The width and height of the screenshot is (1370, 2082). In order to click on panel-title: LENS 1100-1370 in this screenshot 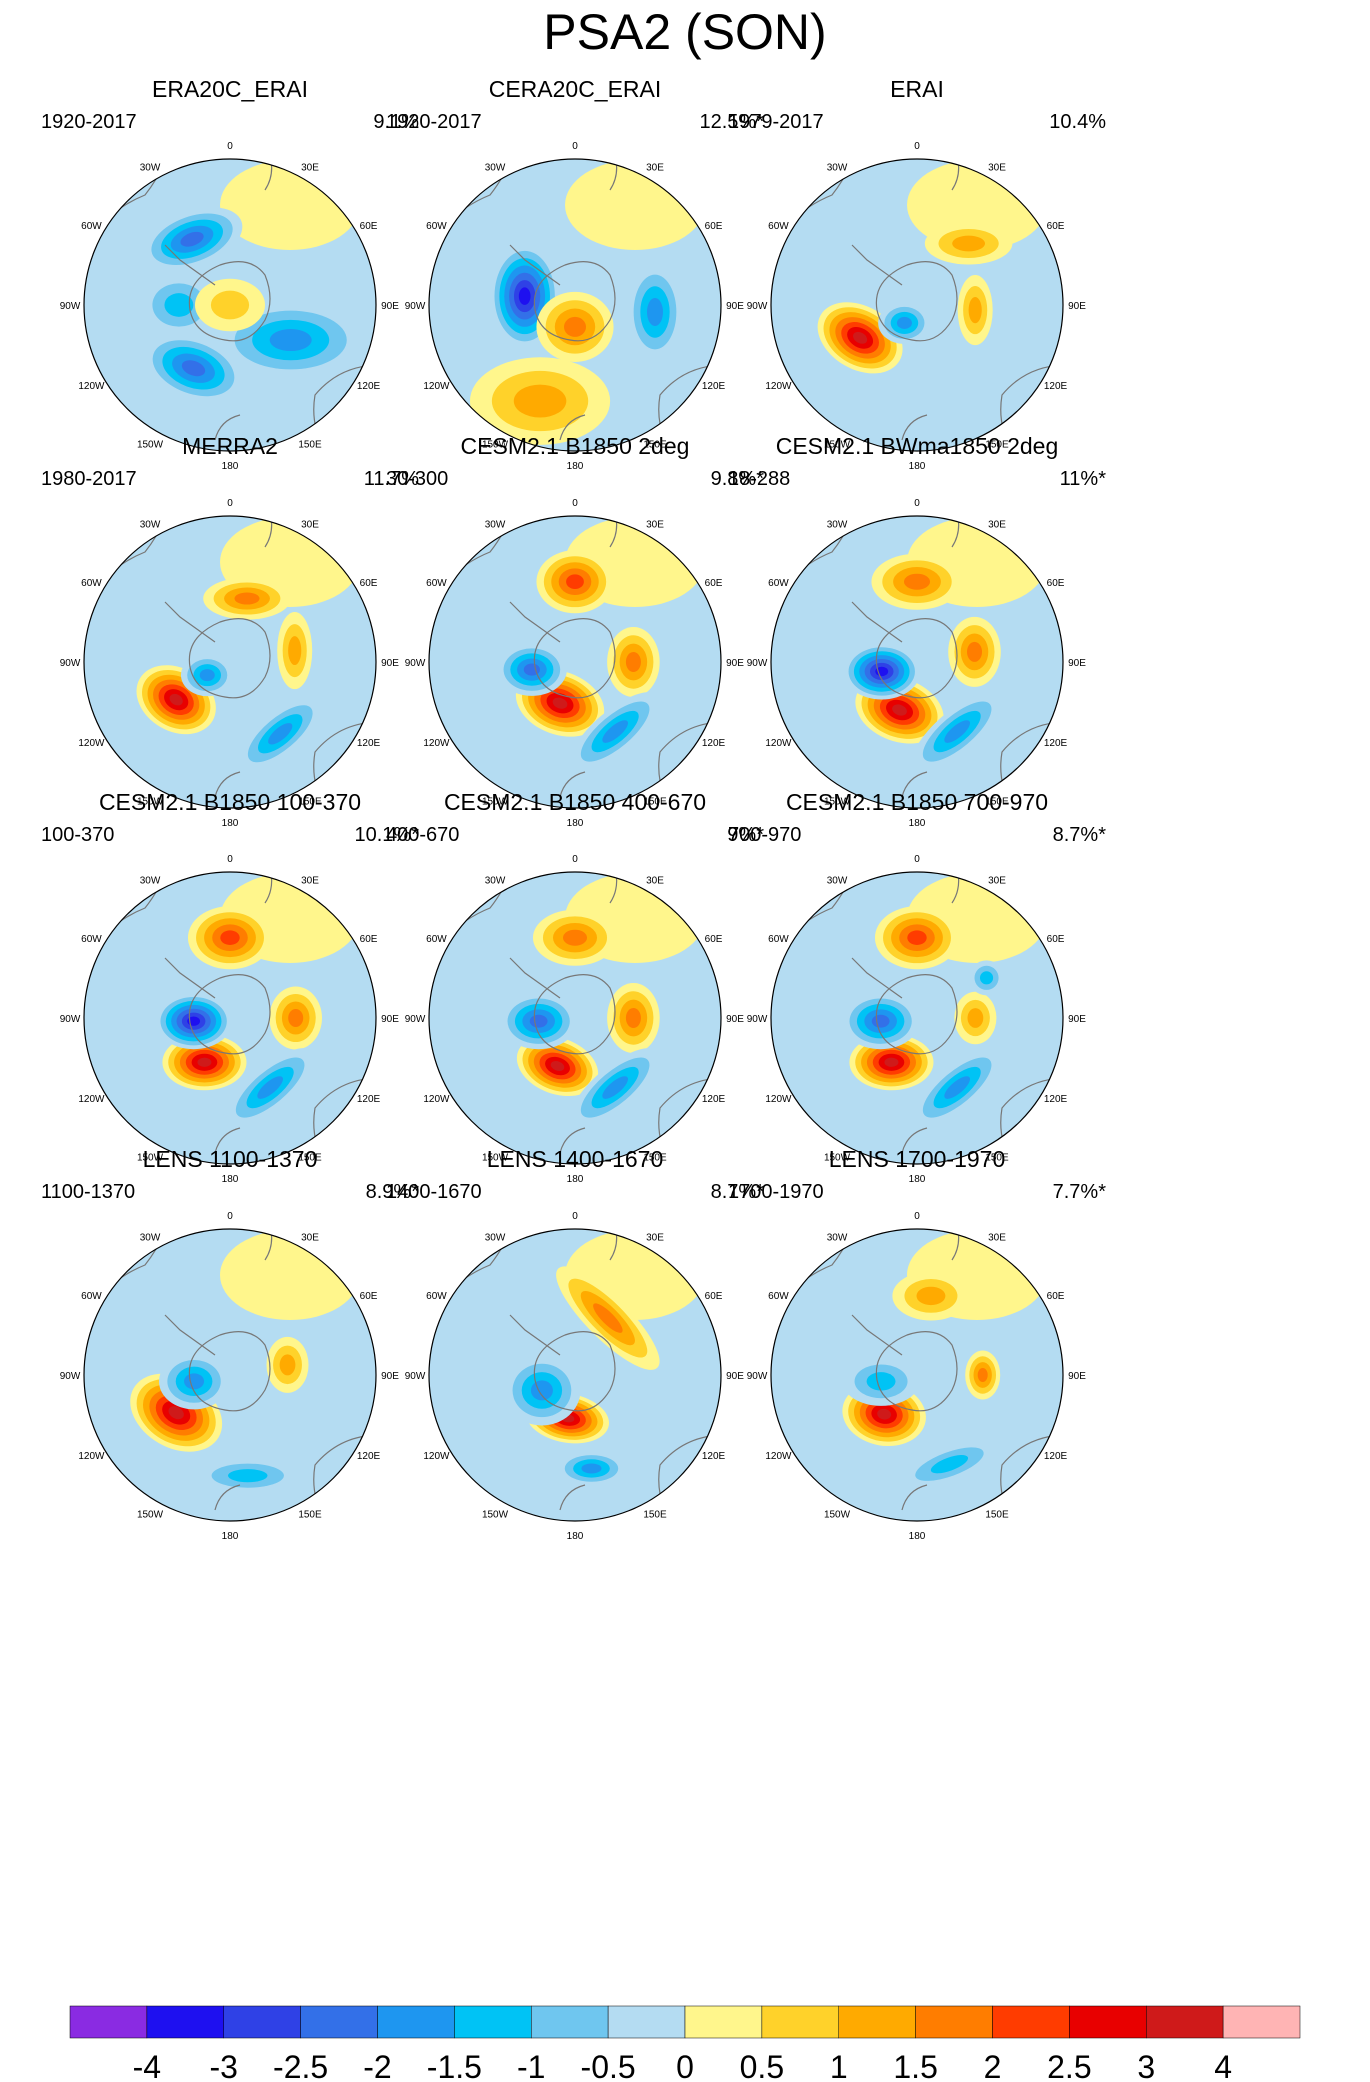, I will do `click(230, 1159)`.